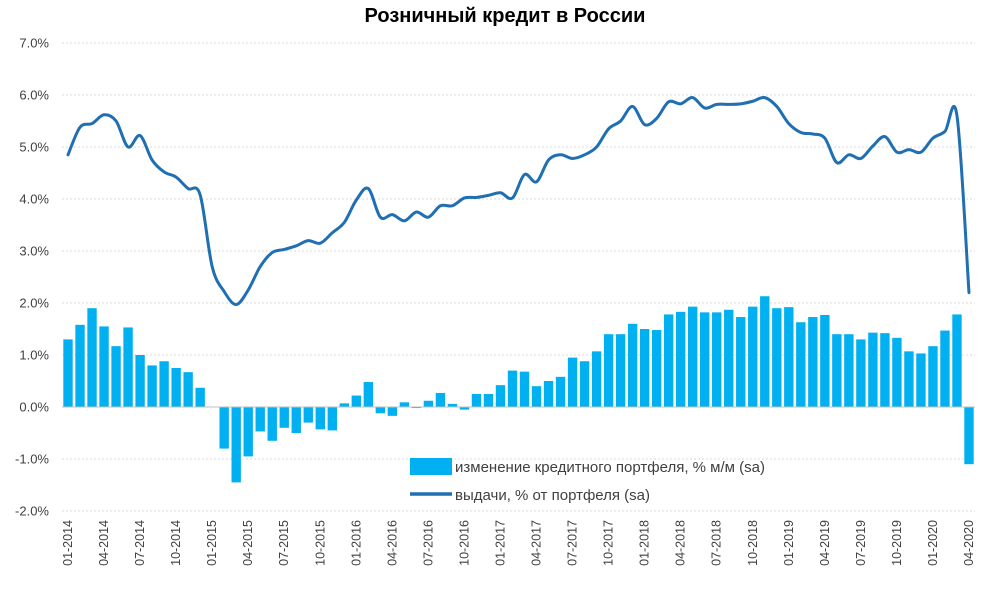 This screenshot has width=984, height=589. I want to click on x-tick-label: 04-2020, so click(969, 543).